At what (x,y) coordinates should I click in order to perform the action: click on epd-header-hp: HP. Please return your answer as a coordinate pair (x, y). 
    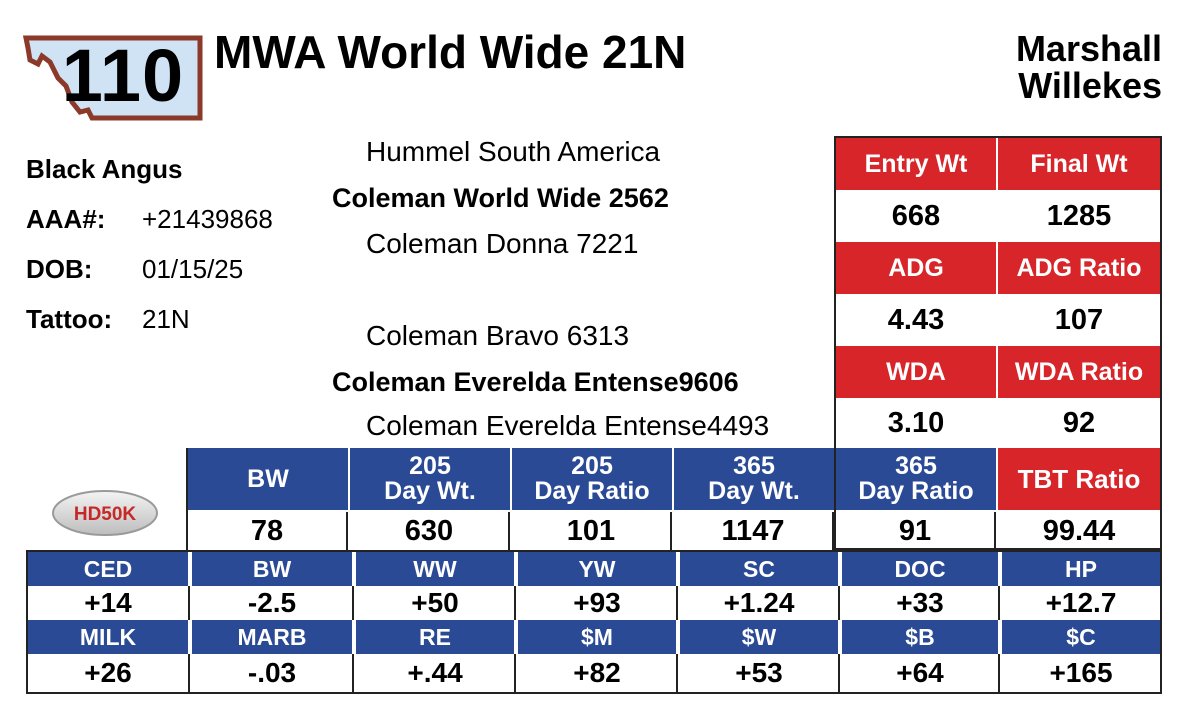
    Looking at the image, I should click on (1081, 569).